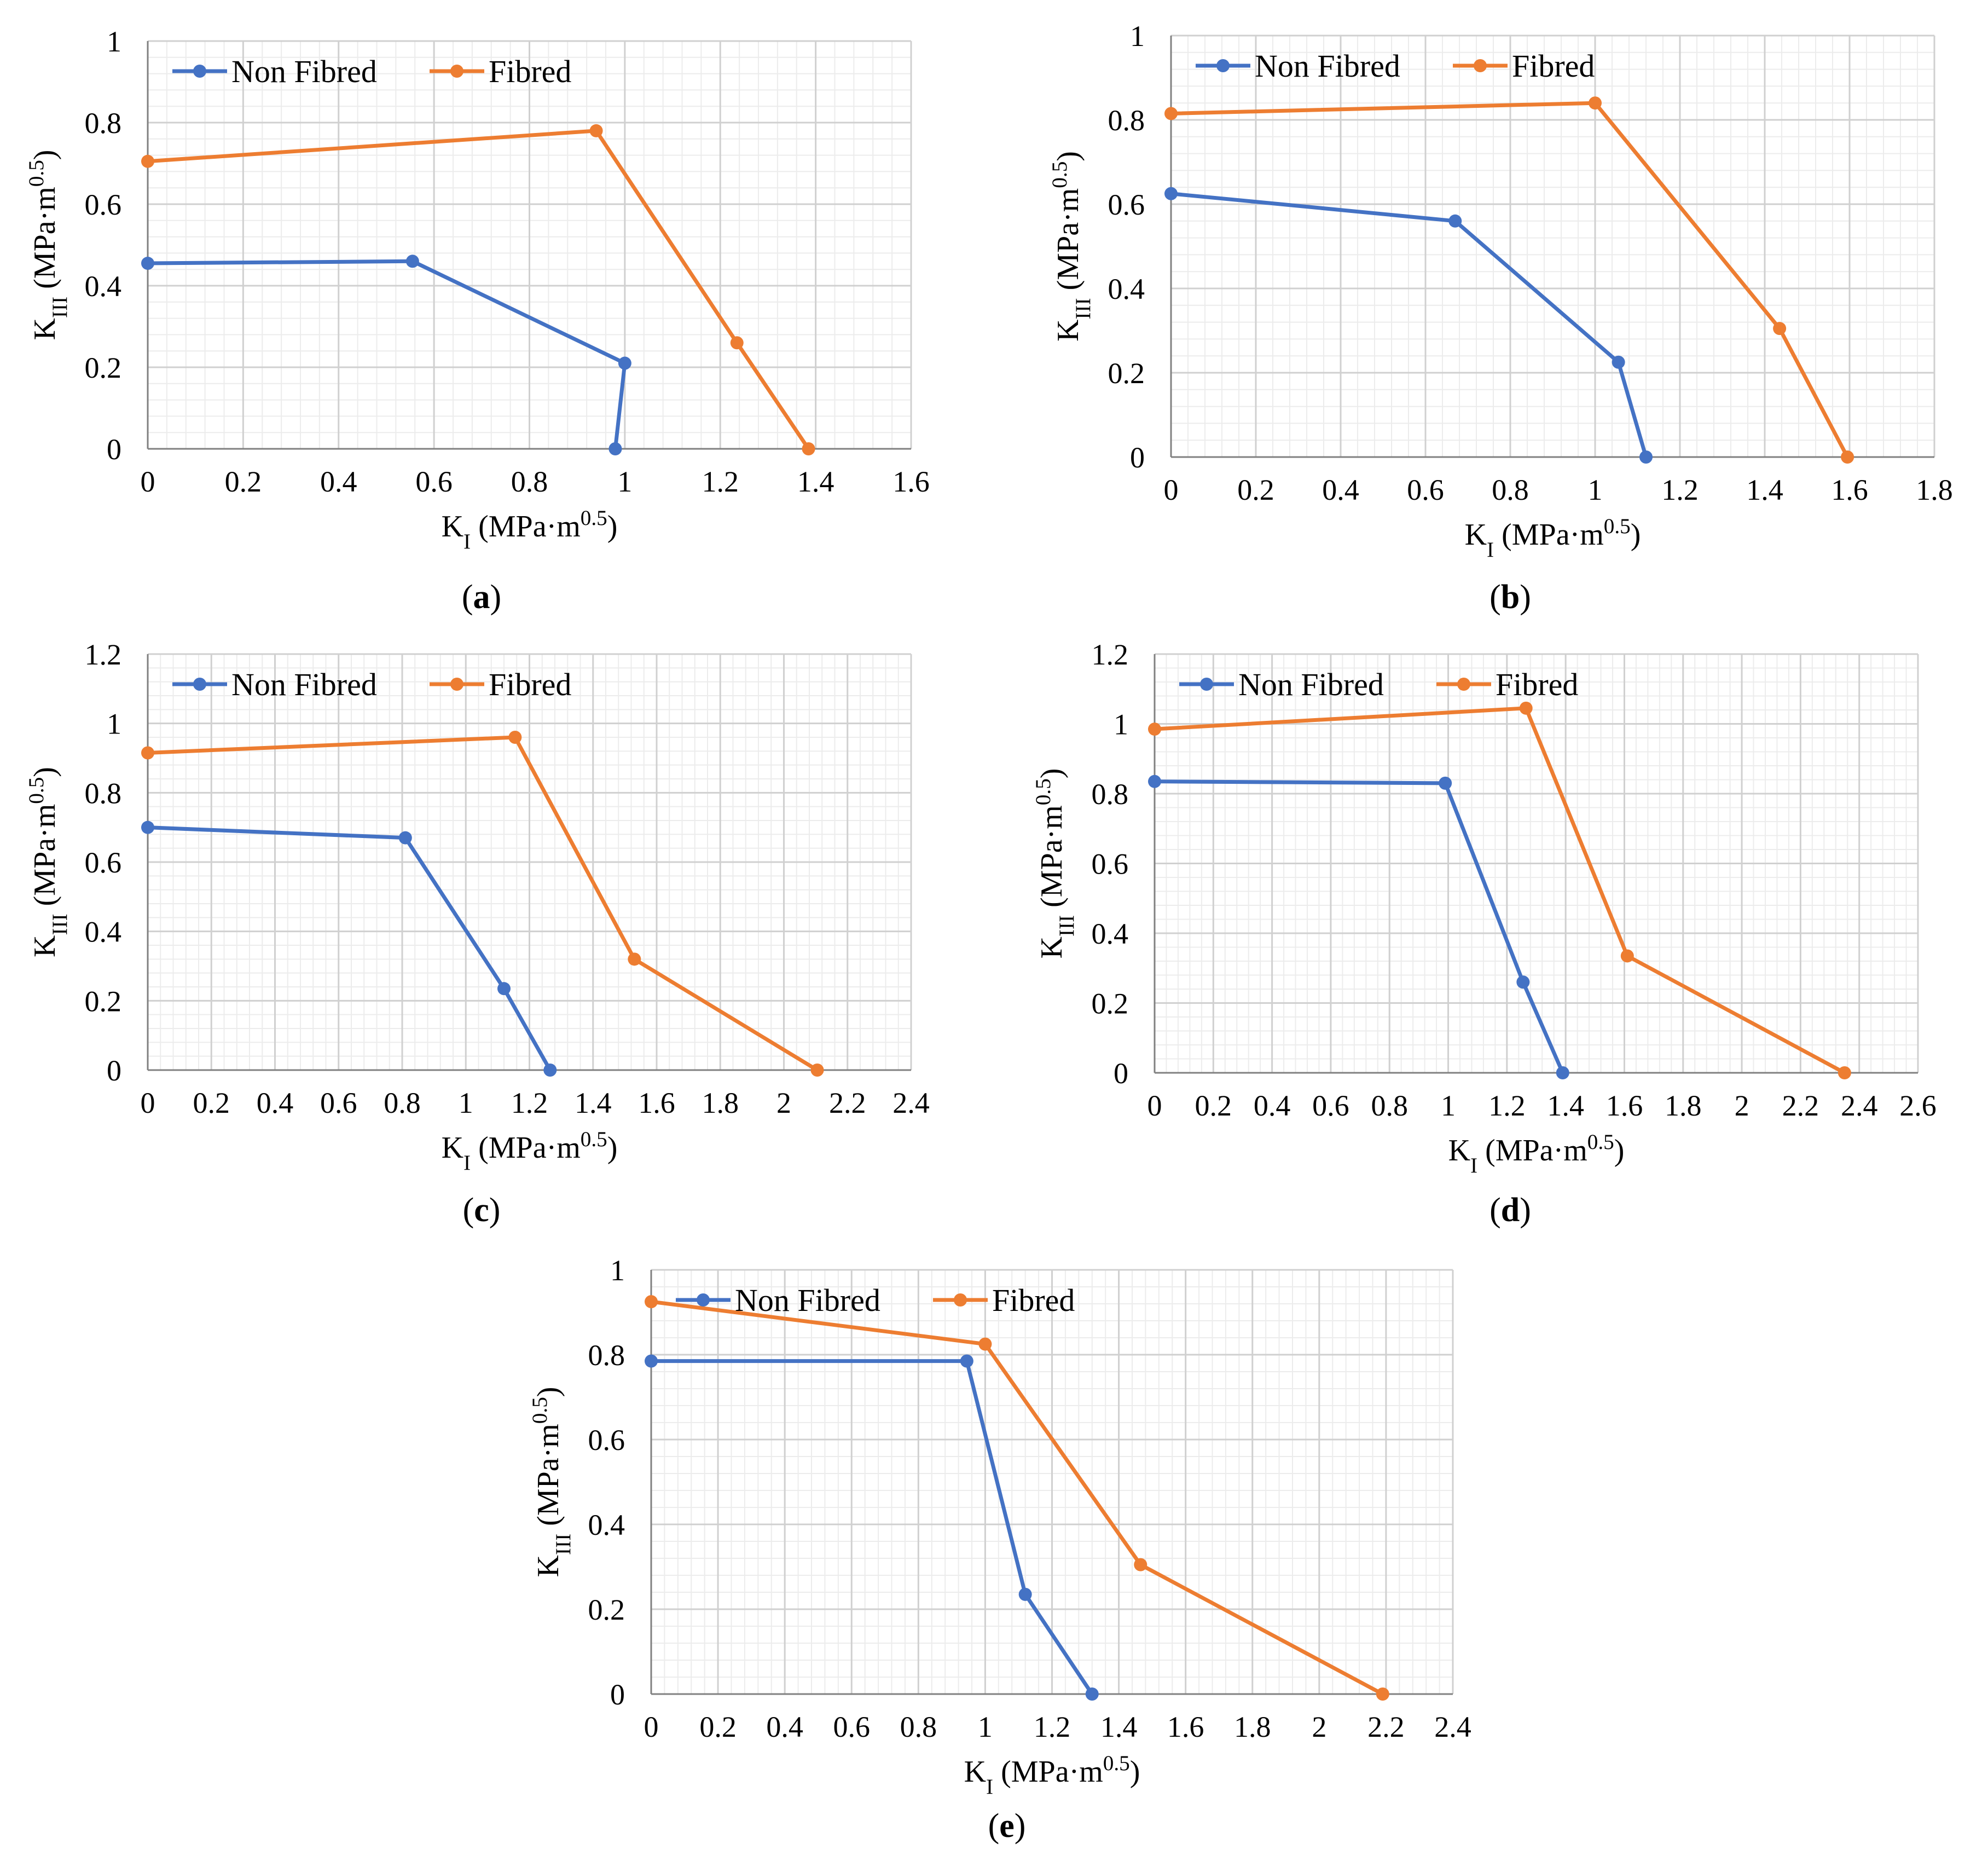  What do you see at coordinates (606, 1525) in the screenshot?
I see `y-tick-label: 0.4` at bounding box center [606, 1525].